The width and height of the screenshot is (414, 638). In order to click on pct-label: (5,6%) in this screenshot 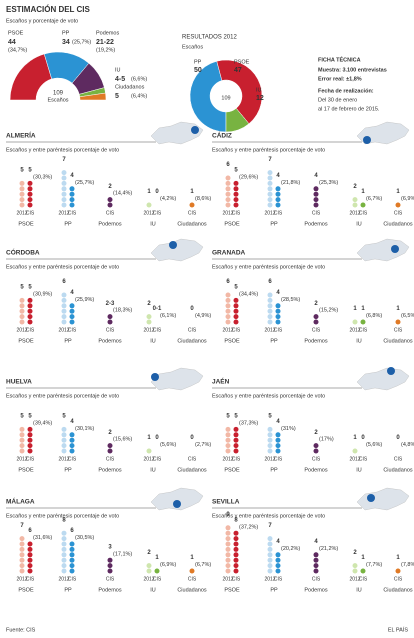, I will do `click(374, 445)`.